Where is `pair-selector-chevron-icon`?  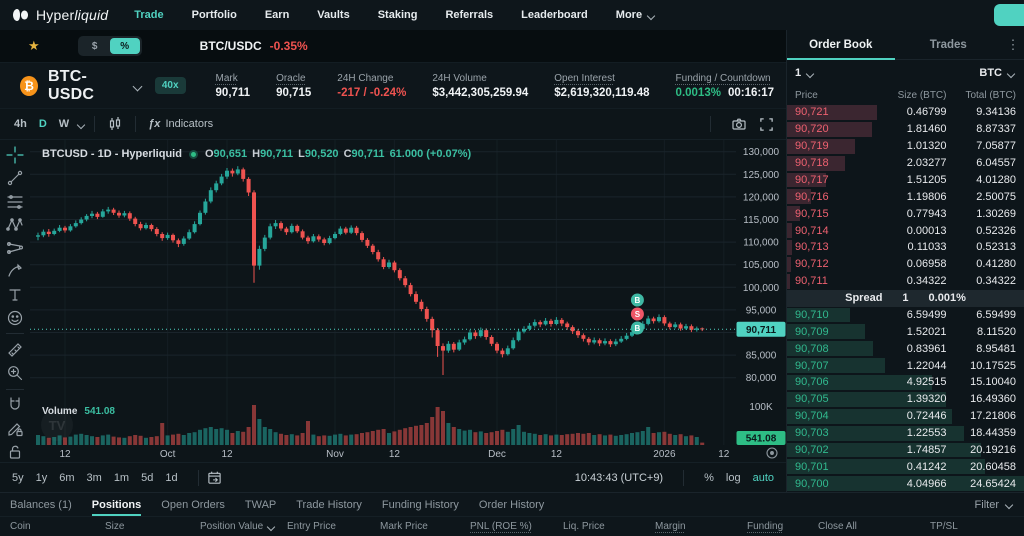
pair-selector-chevron-icon is located at coordinates (137, 85).